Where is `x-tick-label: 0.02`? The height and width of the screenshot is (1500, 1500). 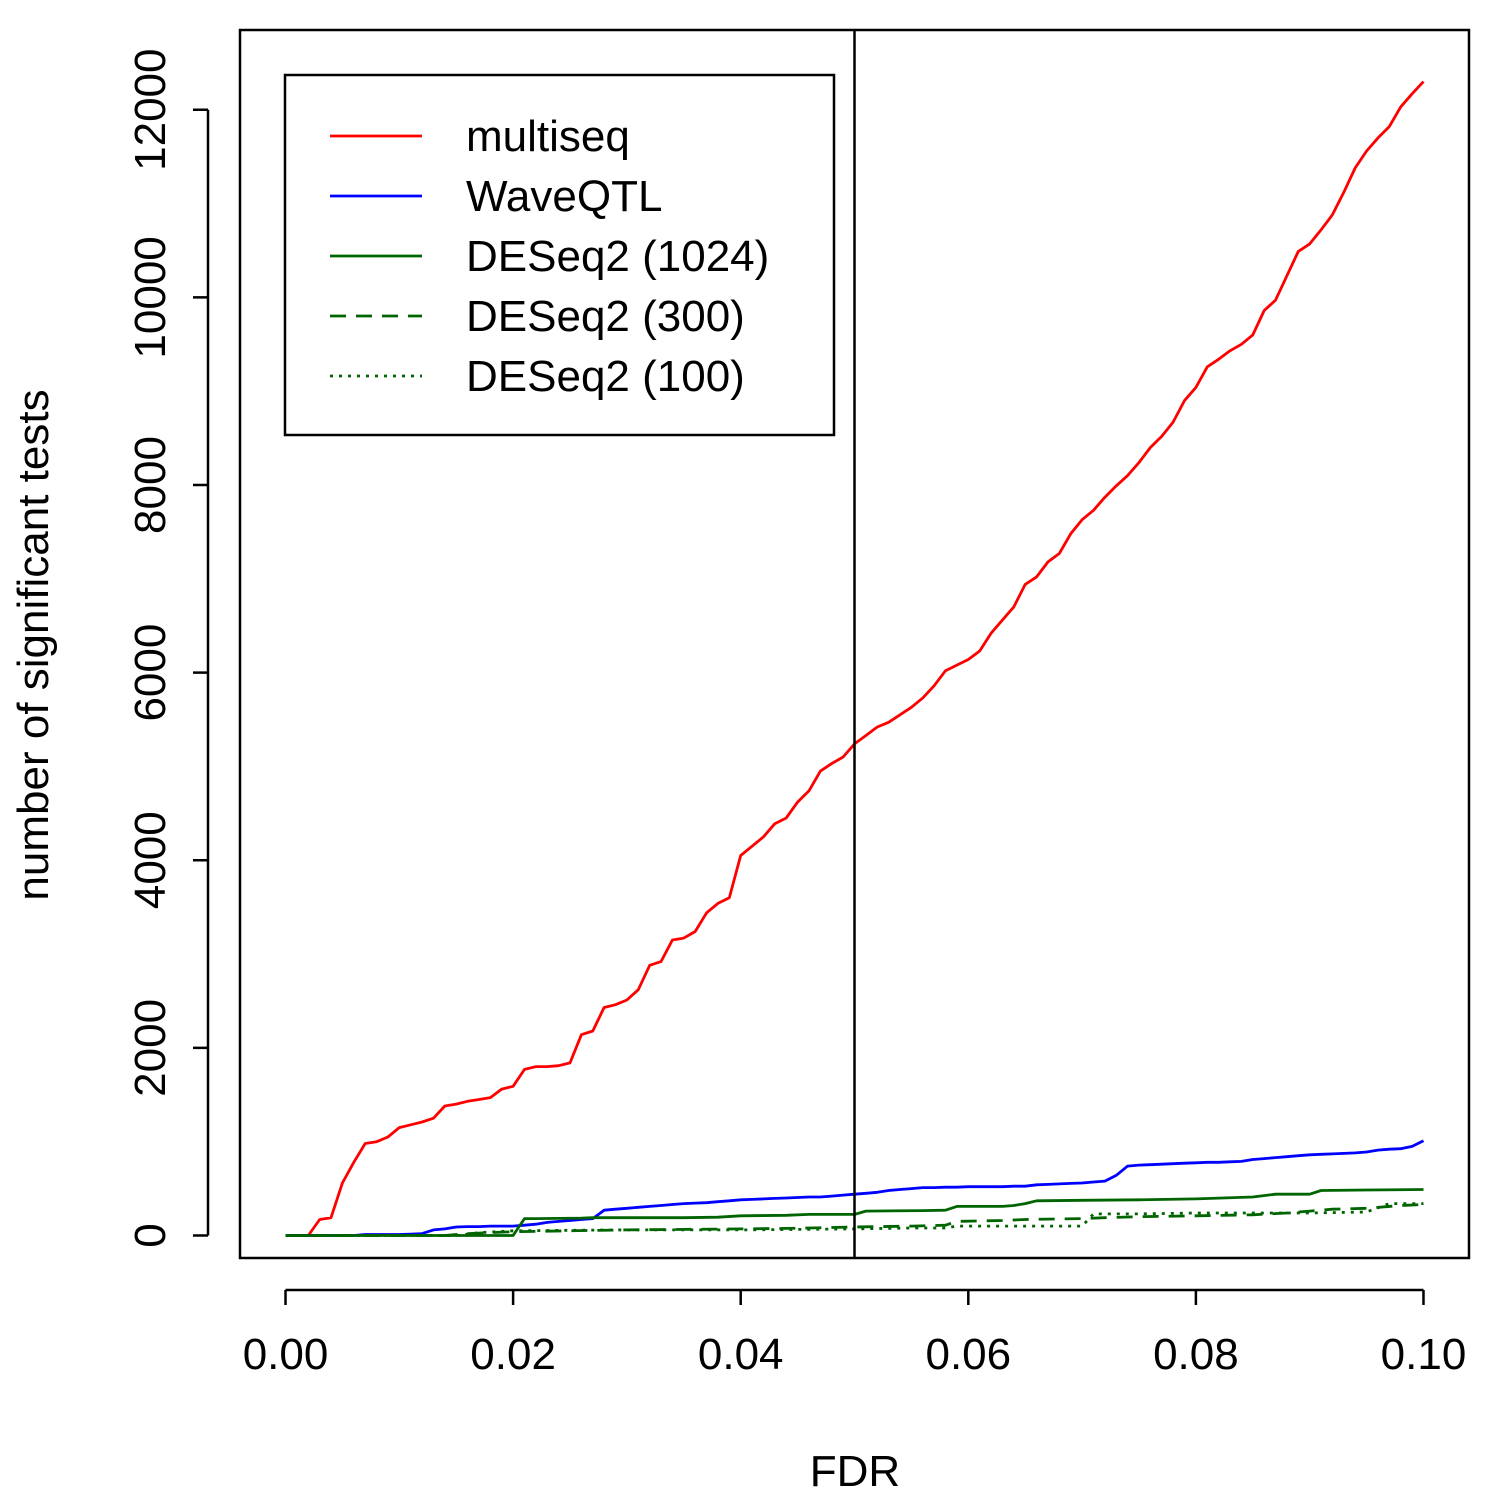
x-tick-label: 0.02 is located at coordinates (513, 1354).